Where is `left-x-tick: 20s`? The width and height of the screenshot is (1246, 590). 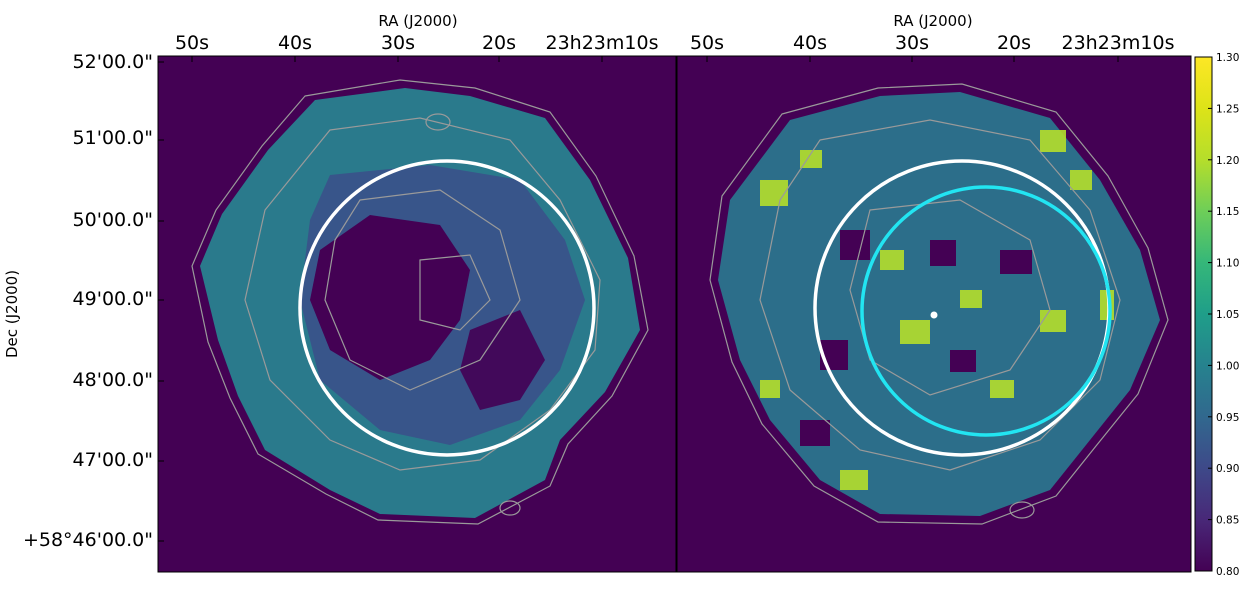 left-x-tick: 20s is located at coordinates (499, 43).